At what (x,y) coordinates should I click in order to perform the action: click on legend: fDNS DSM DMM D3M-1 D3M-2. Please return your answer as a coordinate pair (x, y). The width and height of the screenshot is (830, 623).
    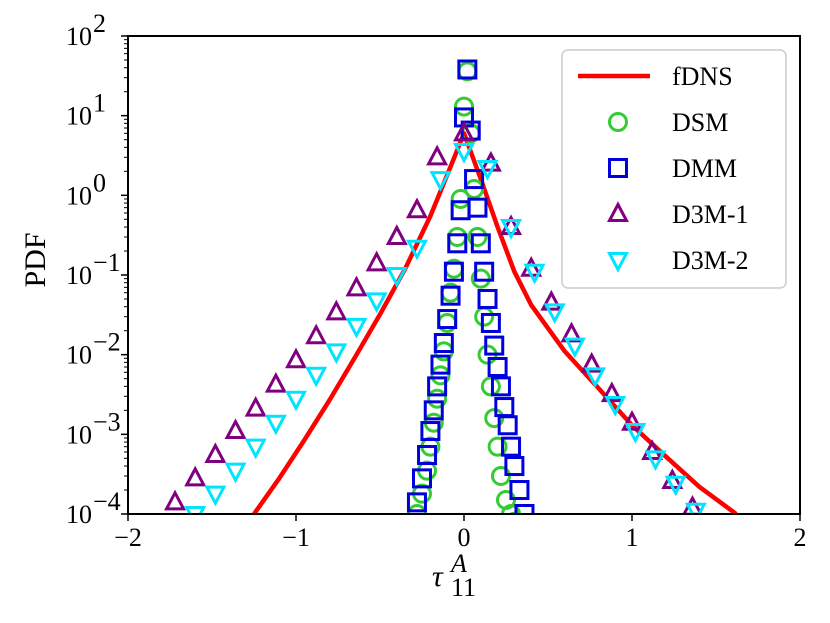
    Looking at the image, I should click on (674, 169).